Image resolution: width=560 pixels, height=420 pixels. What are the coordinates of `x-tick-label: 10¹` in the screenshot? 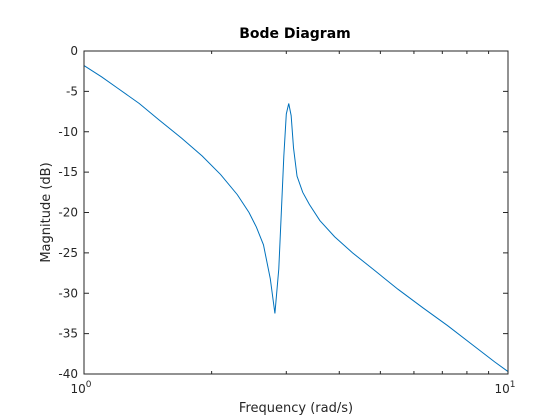 It's located at (504, 388).